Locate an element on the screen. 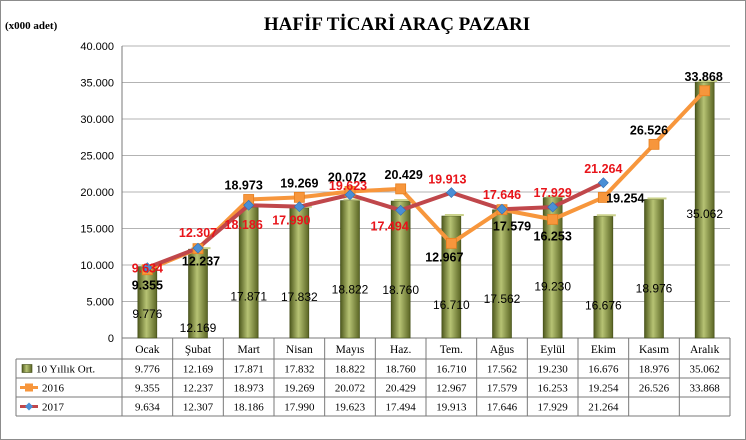  table-cell: 18.822 is located at coordinates (350, 370).